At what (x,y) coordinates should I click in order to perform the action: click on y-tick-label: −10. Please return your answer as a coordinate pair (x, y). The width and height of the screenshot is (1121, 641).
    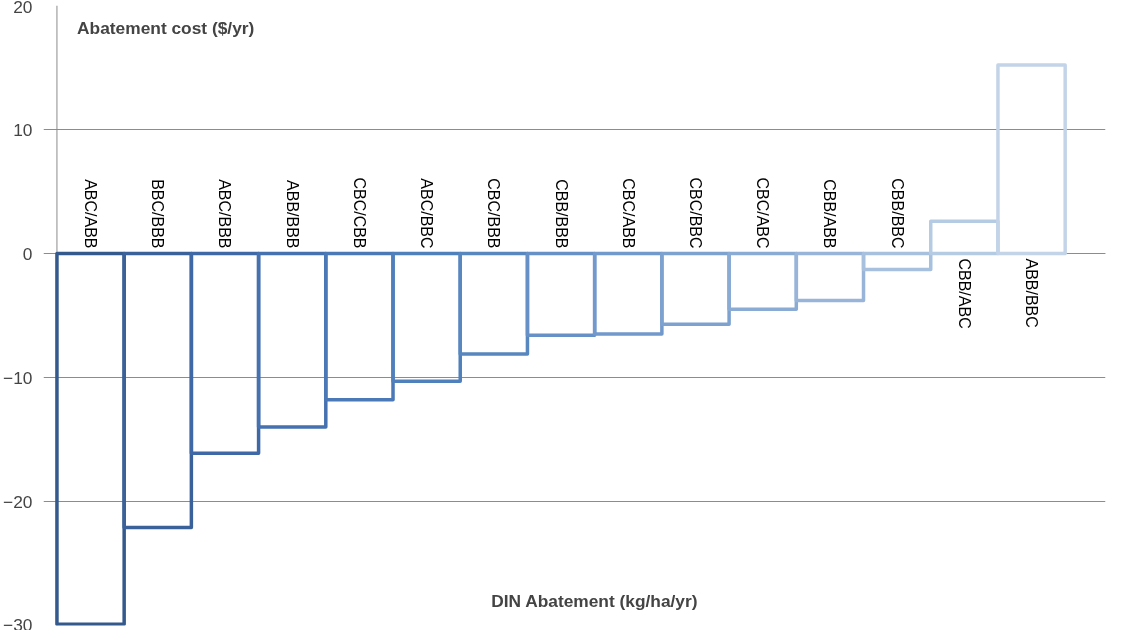
    Looking at the image, I should click on (18, 377).